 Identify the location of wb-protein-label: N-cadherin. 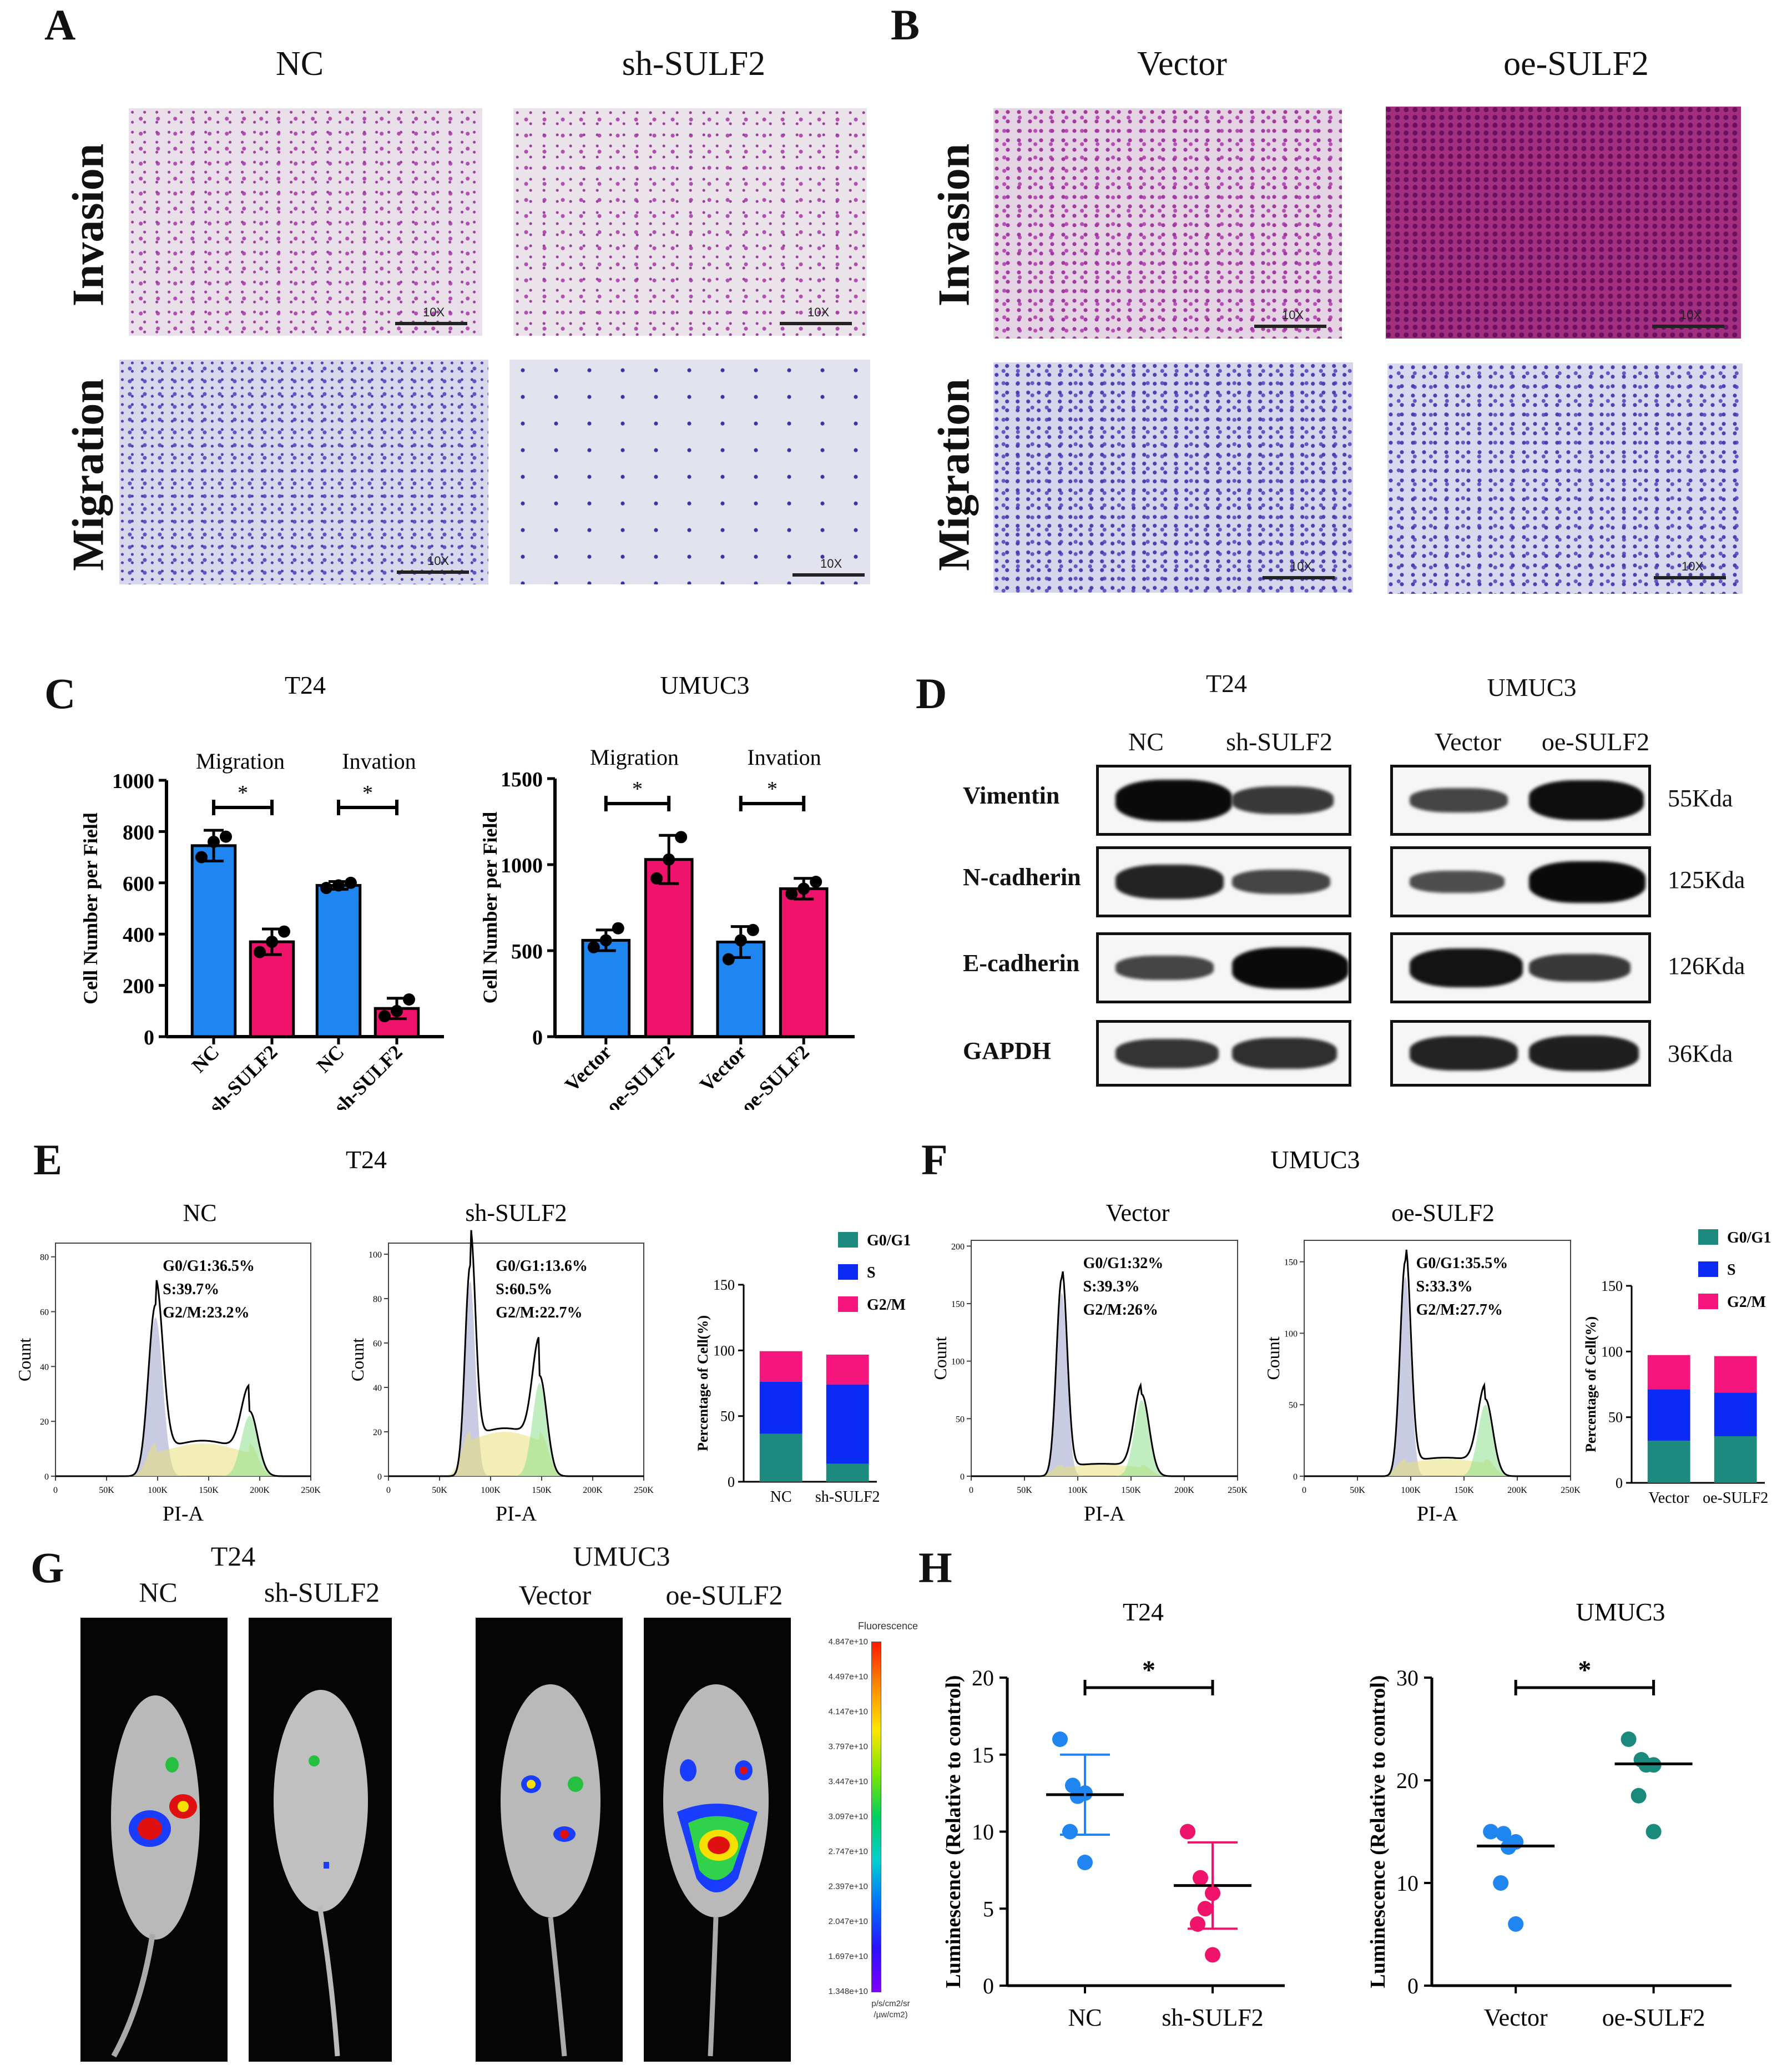
(1022, 878).